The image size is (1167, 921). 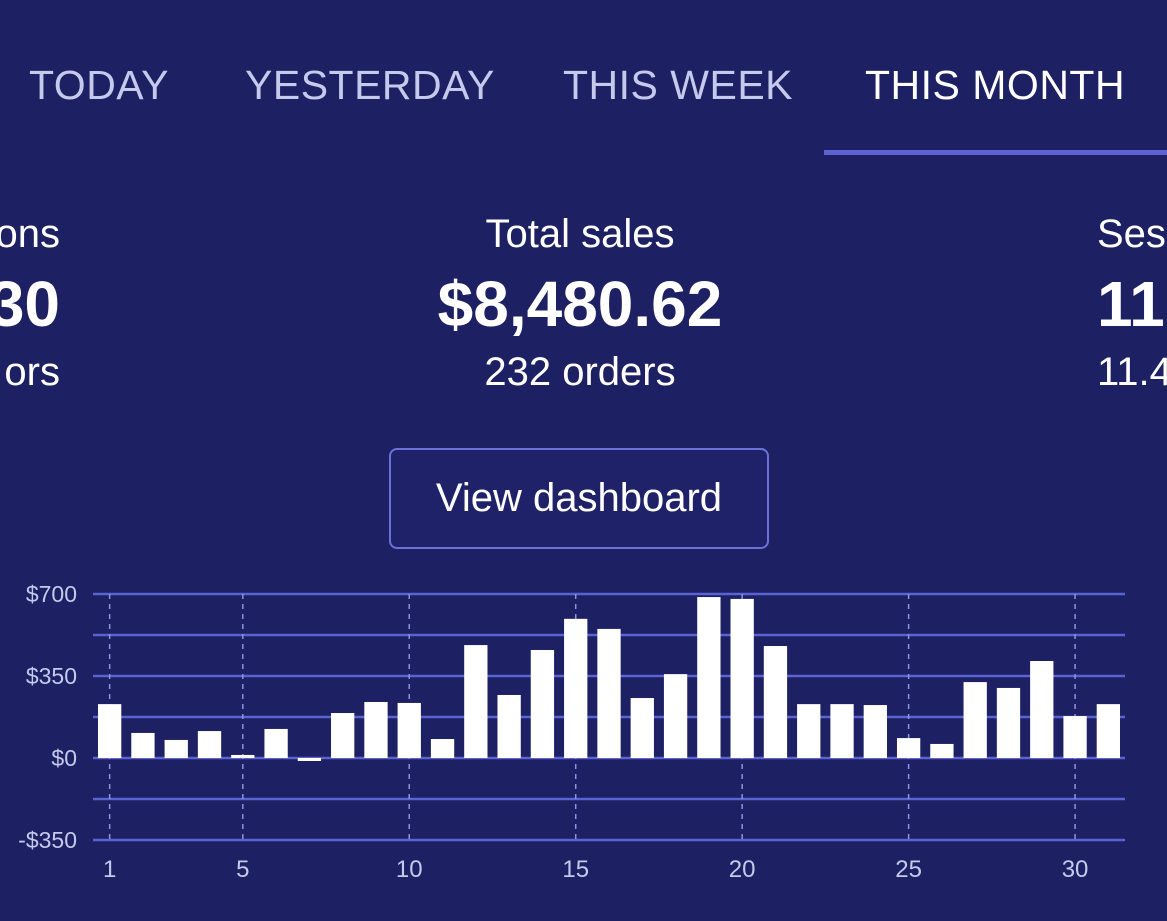 I want to click on stat-value: $8,480.62, so click(x=580, y=304).